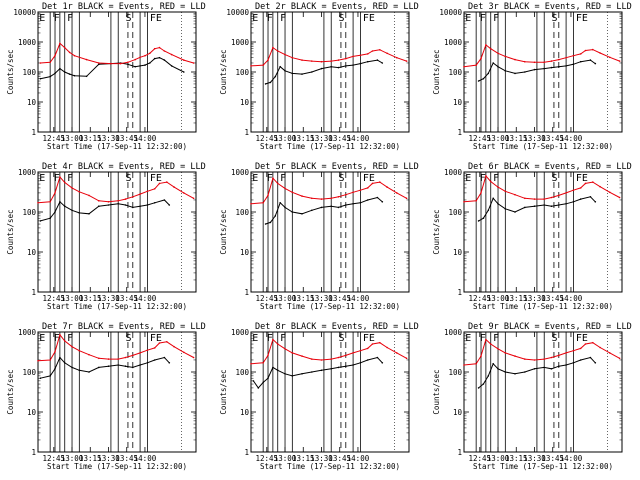 The image size is (640, 480). I want to click on y-axis-label: Counts/sec, so click(223, 391).